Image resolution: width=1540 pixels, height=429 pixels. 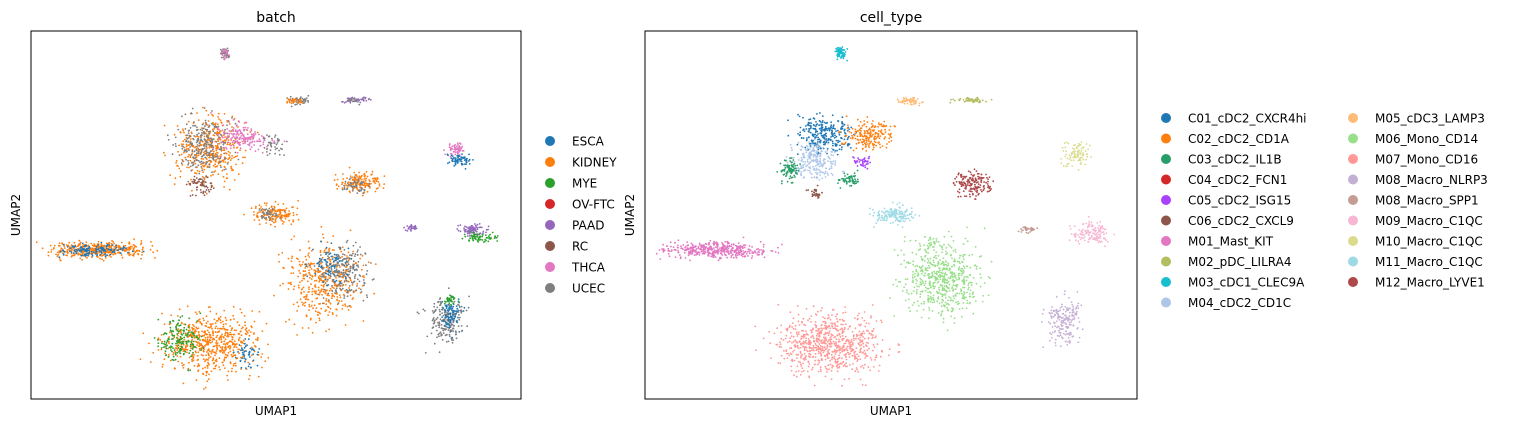 I want to click on point-m02-pdc-lilra4, so click(x=969, y=98).